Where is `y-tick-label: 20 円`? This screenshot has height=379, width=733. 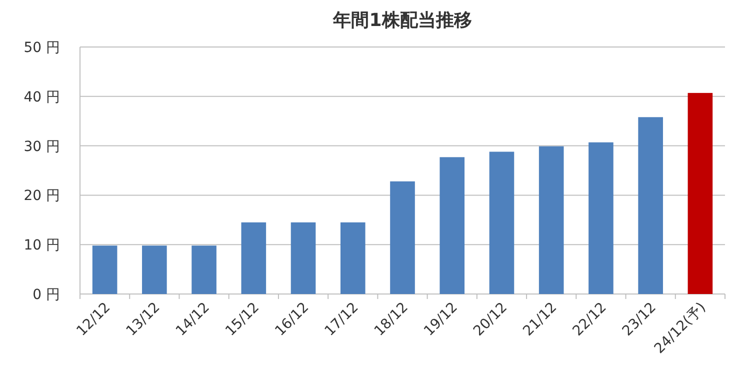 y-tick-label: 20 円 is located at coordinates (42, 196).